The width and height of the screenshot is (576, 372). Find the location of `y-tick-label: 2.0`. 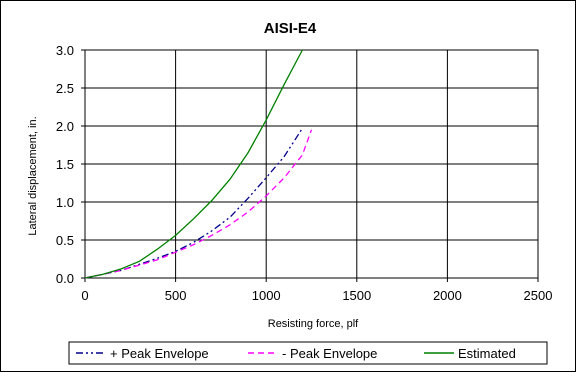

y-tick-label: 2.0 is located at coordinates (65, 126).